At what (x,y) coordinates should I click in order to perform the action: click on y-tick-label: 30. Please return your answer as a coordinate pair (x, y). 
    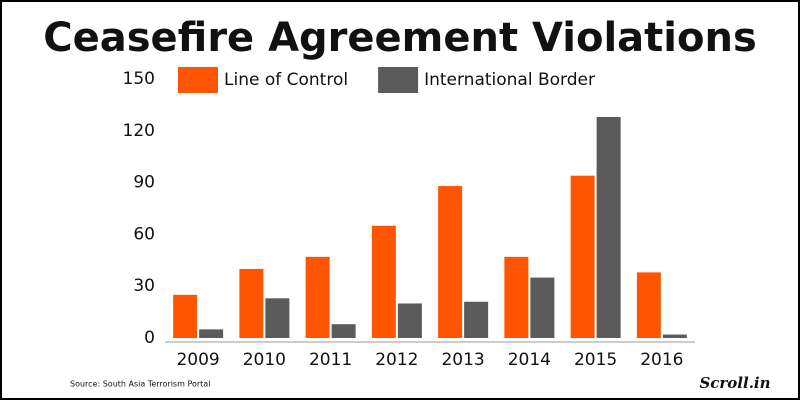
    Looking at the image, I should click on (144, 286).